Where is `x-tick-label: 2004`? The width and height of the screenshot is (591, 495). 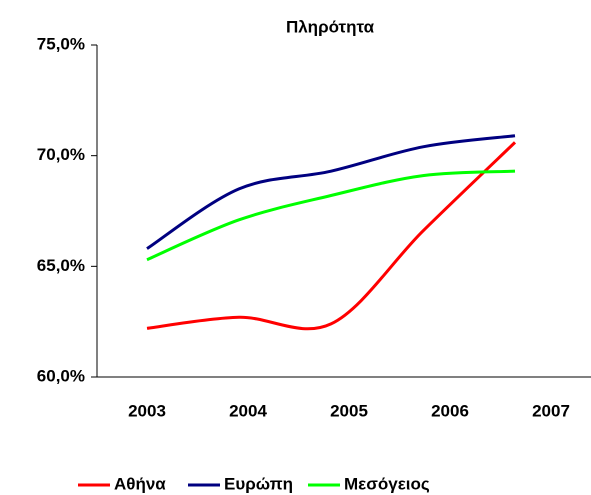 x-tick-label: 2004 is located at coordinates (248, 410).